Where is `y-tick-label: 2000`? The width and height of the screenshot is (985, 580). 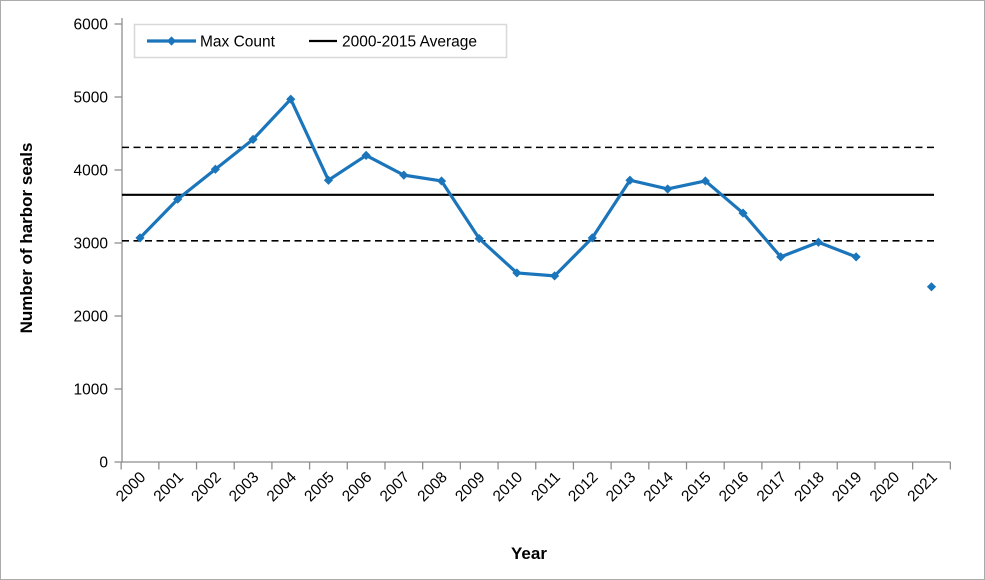
y-tick-label: 2000 is located at coordinates (91, 317).